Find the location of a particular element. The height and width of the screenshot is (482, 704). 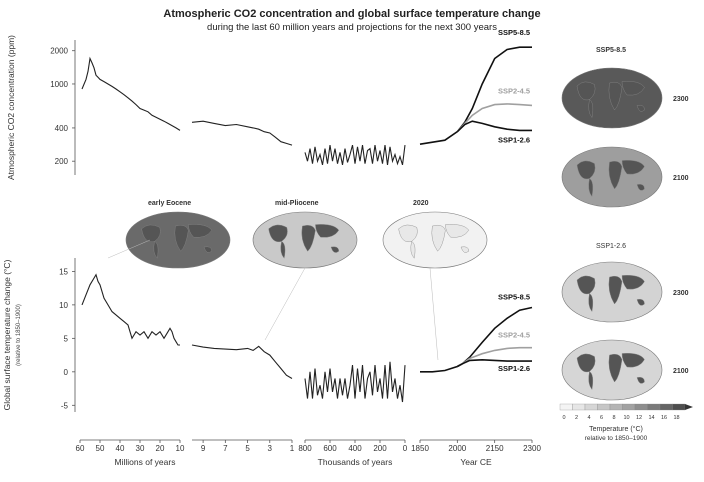

xlabel-segment-0: Millions of years is located at coordinates (145, 462).